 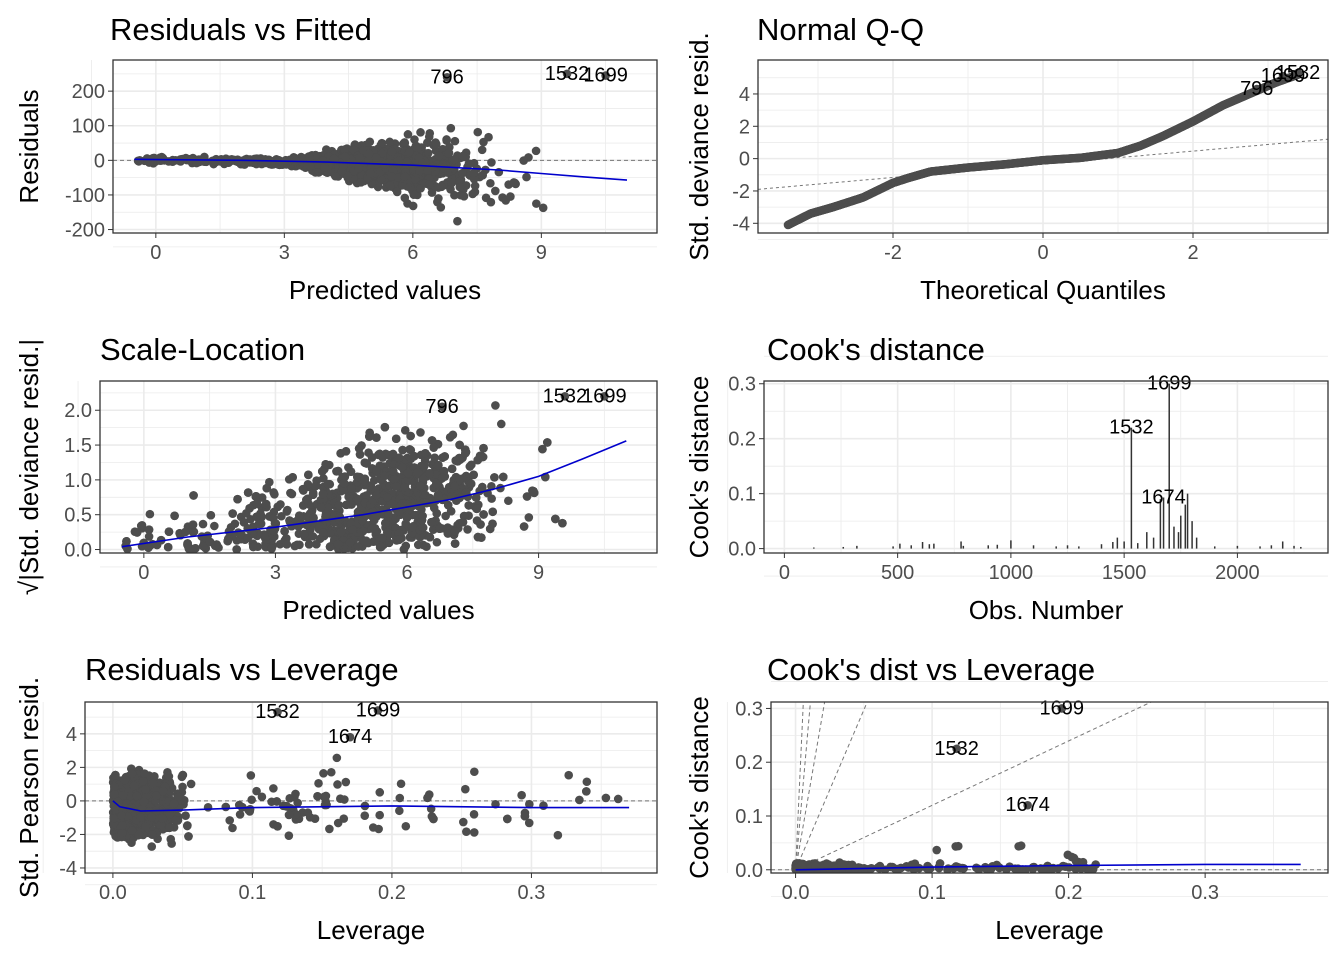 What do you see at coordinates (744, 95) in the screenshot?
I see `y-tick-label: 4` at bounding box center [744, 95].